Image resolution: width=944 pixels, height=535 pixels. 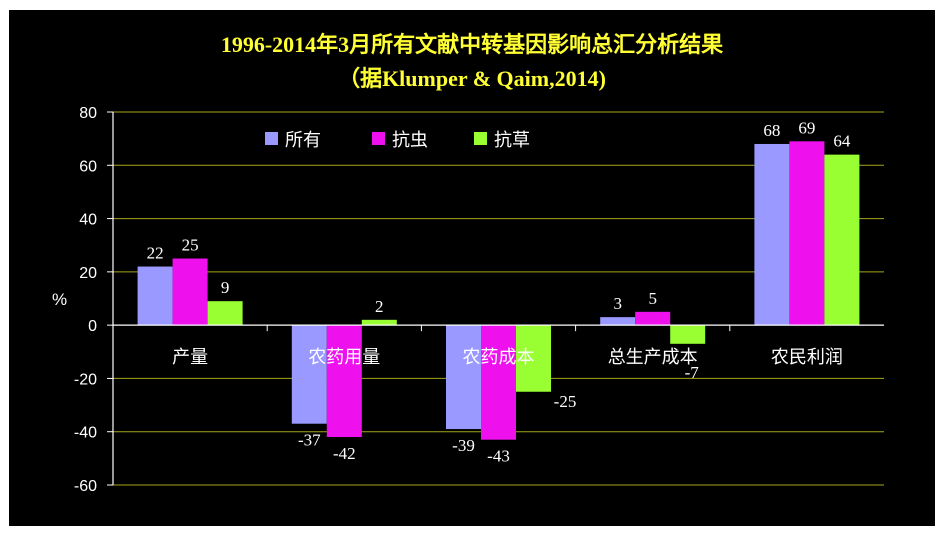 What do you see at coordinates (190, 245) in the screenshot?
I see `data-label: 25` at bounding box center [190, 245].